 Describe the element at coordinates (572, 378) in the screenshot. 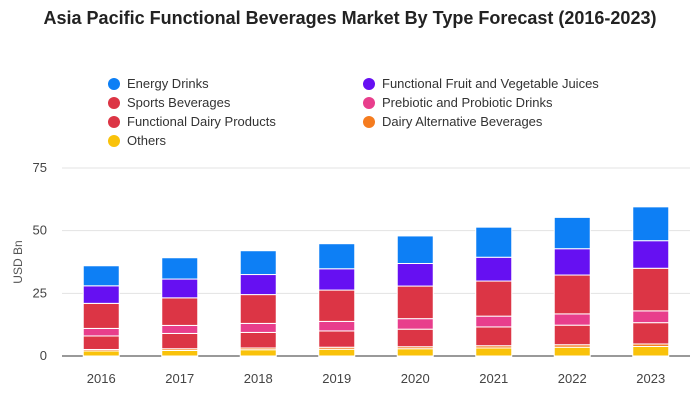

I see `x-tick-label: 2022` at that location.